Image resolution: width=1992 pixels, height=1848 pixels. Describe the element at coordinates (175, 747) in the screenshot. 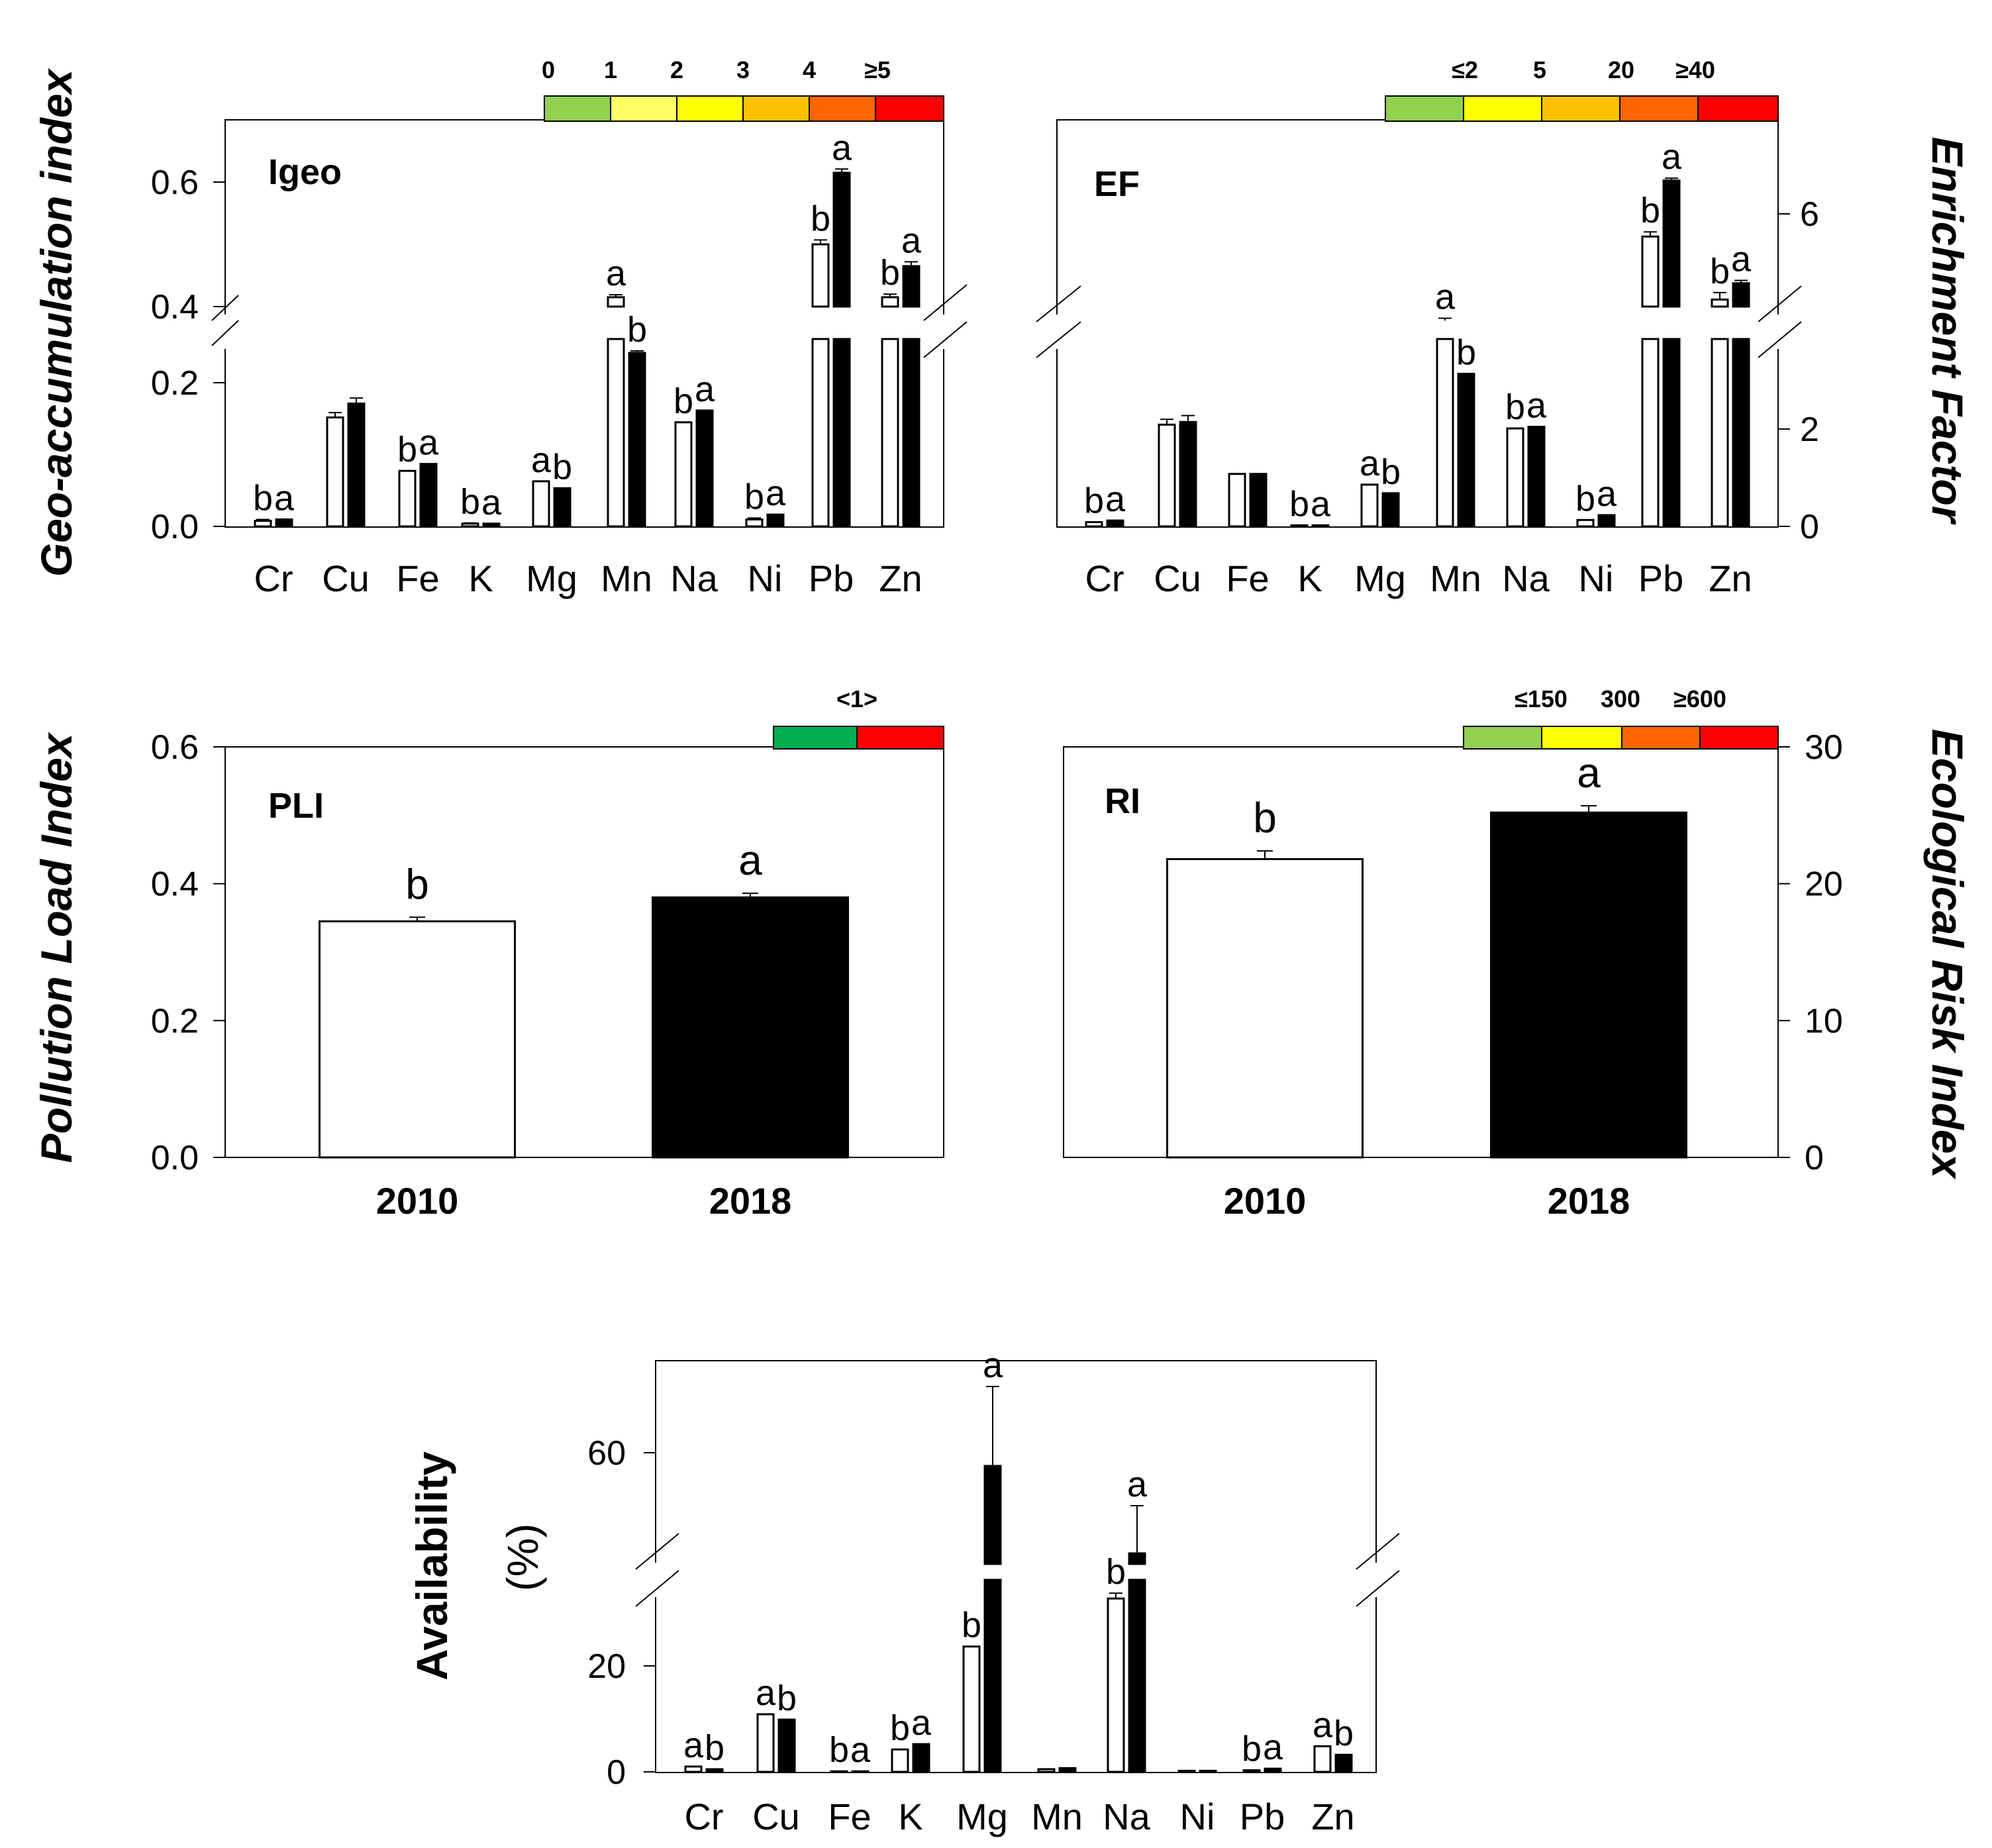

I see `pli-y-tick-label: 0.6` at that location.